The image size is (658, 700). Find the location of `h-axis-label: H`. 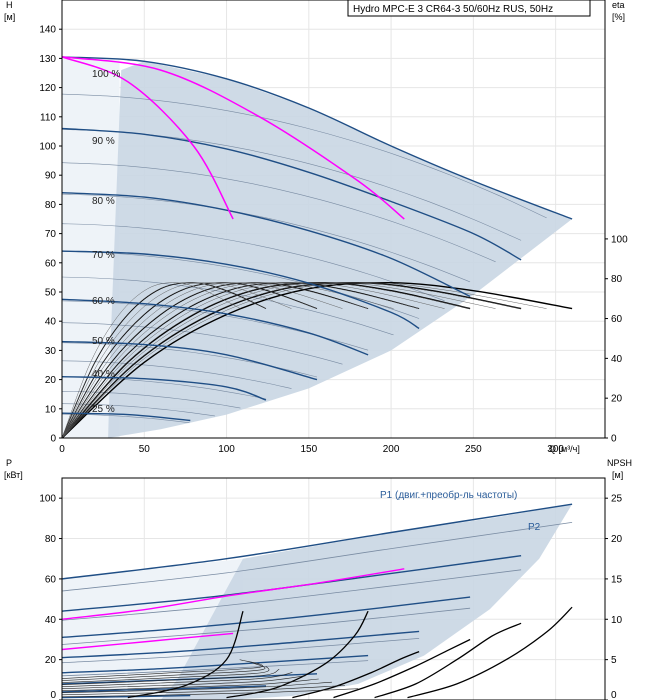

h-axis-label: H is located at coordinates (9, 5).